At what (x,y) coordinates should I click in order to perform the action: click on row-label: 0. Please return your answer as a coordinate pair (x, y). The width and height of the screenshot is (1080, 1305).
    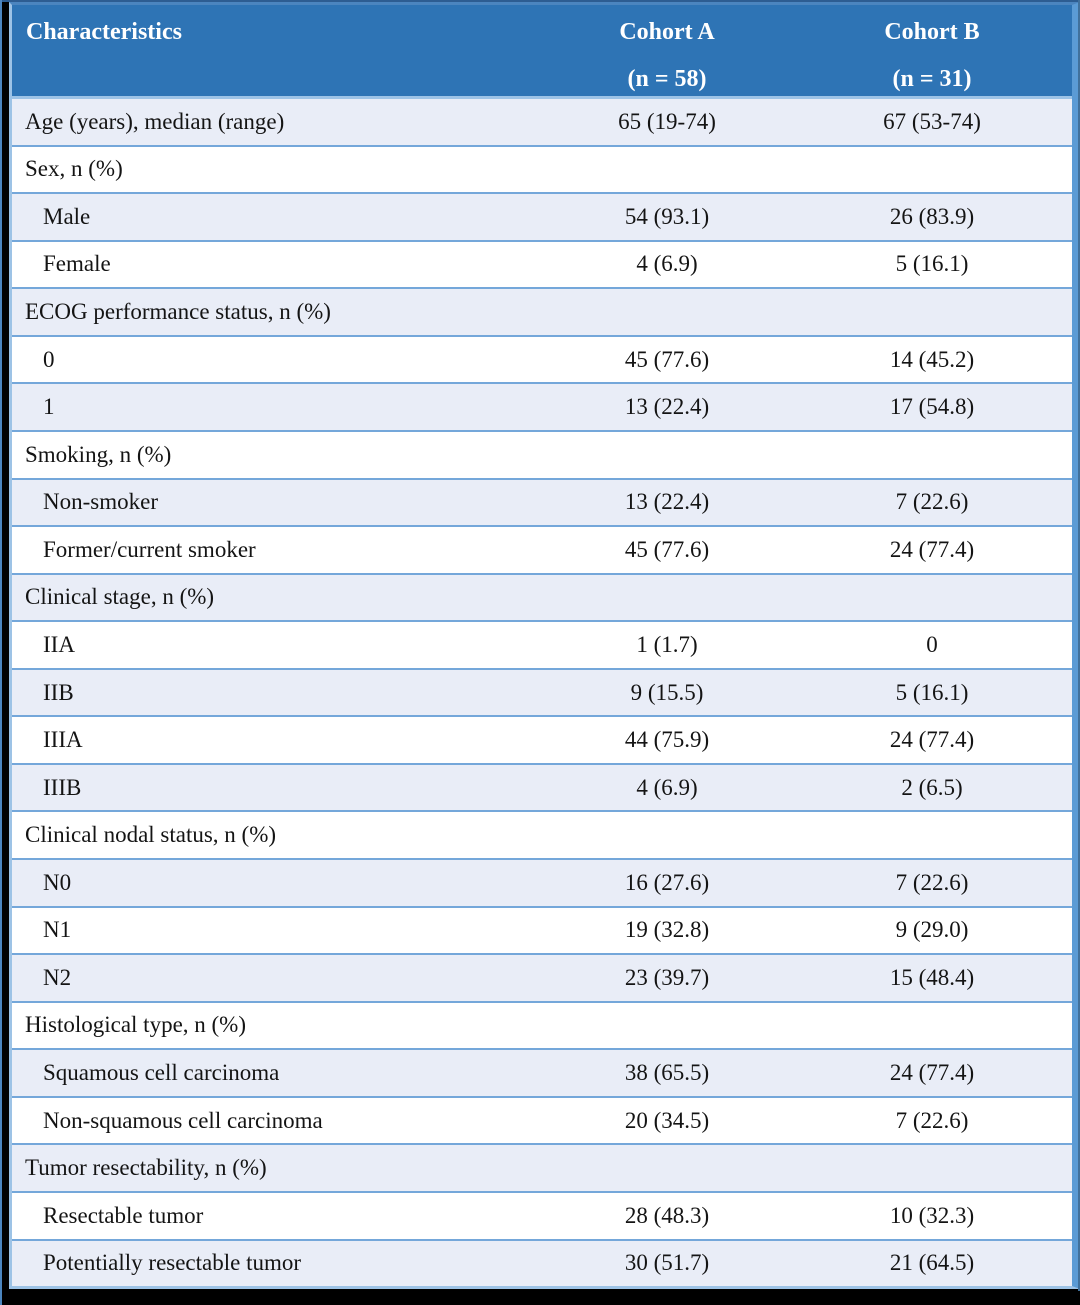
    Looking at the image, I should click on (49, 359).